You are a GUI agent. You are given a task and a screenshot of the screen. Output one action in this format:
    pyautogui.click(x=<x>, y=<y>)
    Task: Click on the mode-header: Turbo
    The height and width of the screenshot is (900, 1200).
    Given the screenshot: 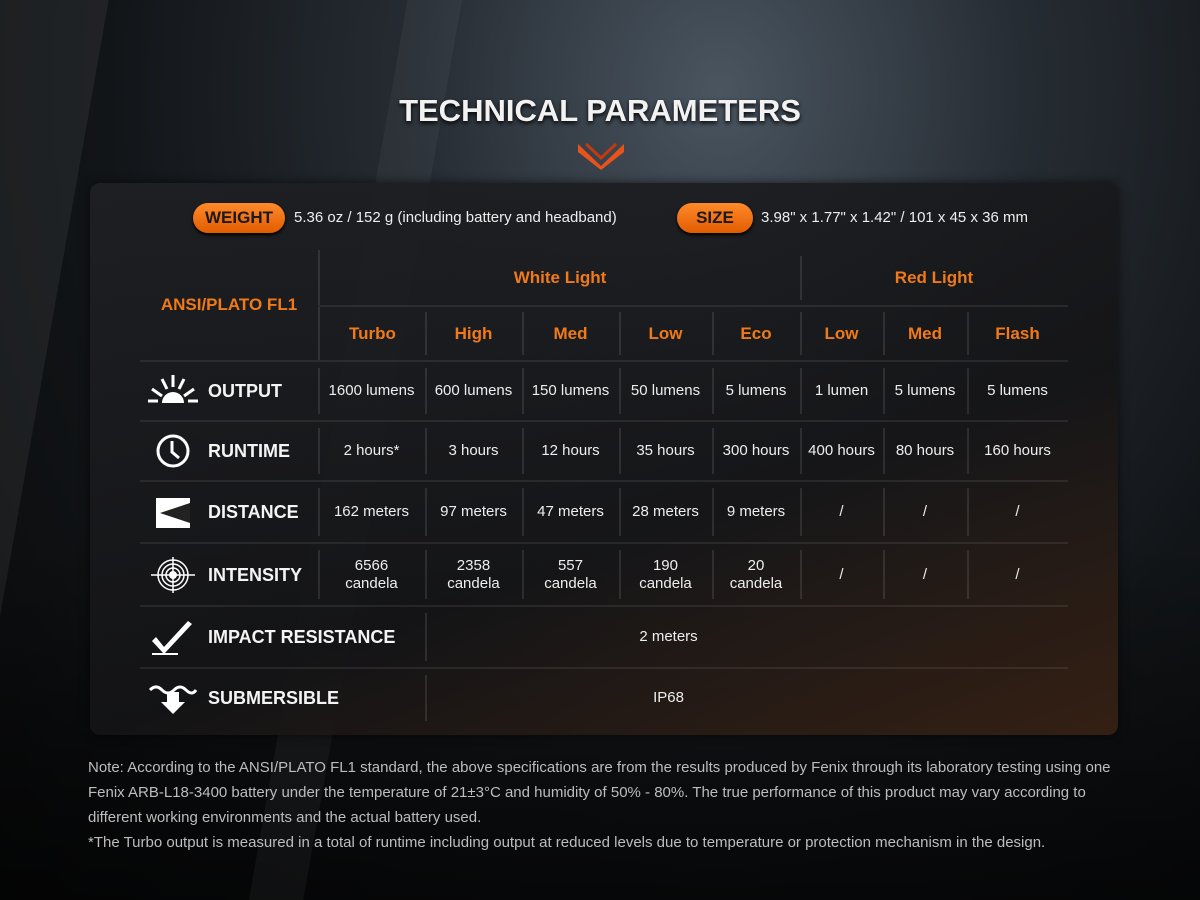 What is the action you would take?
    pyautogui.click(x=371, y=333)
    